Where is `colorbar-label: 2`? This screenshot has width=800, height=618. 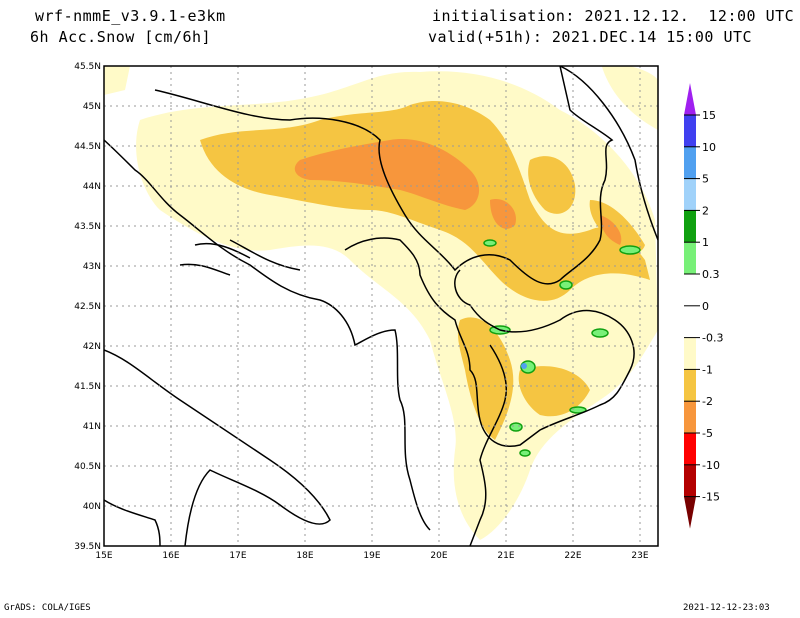 colorbar-label: 2 is located at coordinates (705, 210).